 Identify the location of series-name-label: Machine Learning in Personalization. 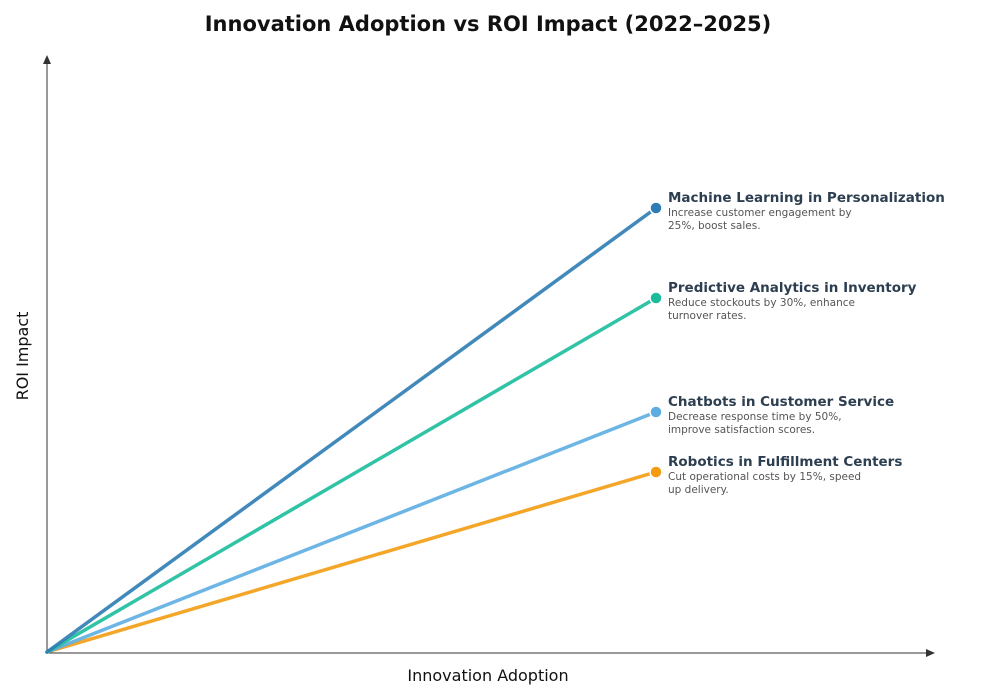
(806, 198).